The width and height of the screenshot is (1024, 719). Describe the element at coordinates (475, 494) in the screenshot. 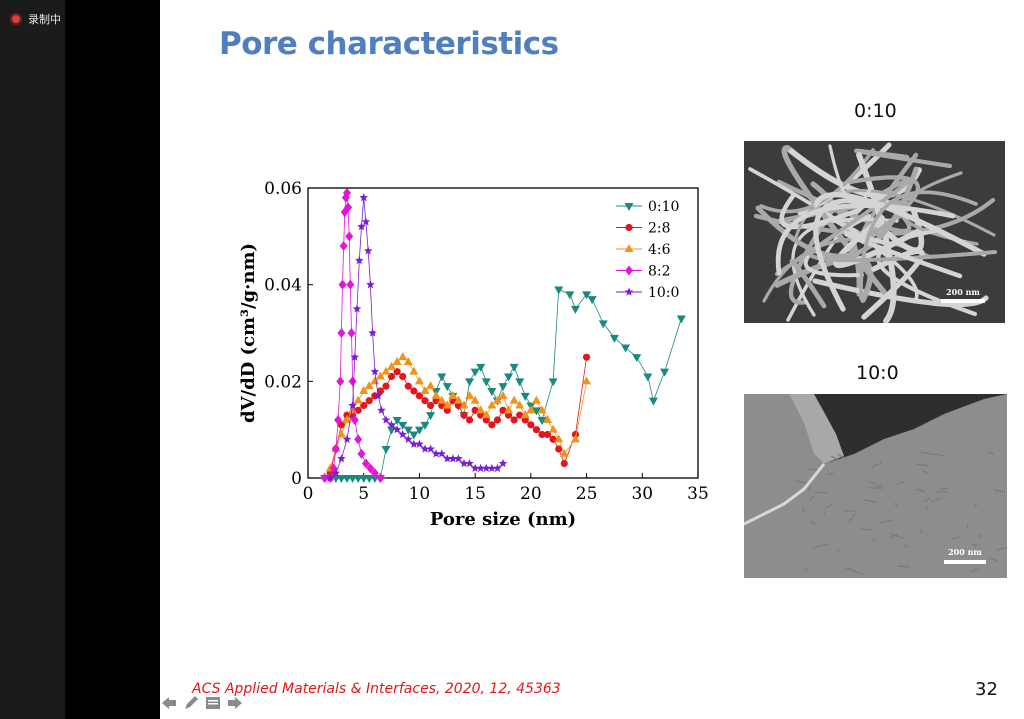

I see `x-tick-label: 15` at that location.